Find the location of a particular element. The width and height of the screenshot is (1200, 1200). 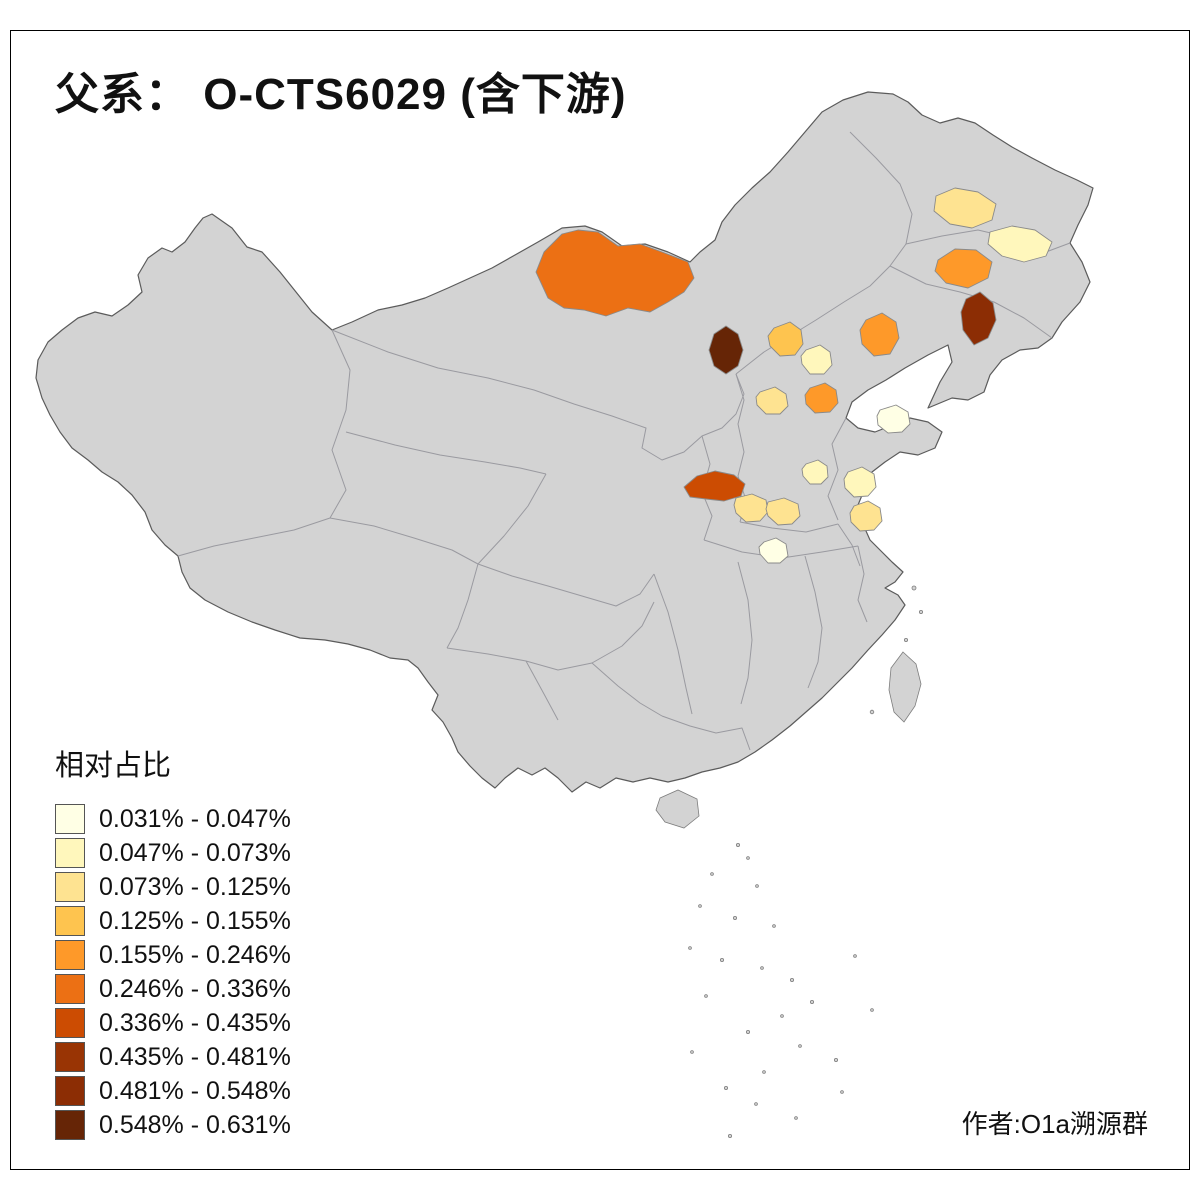

legend-label: 0.548% - 0.631% is located at coordinates (195, 1124).